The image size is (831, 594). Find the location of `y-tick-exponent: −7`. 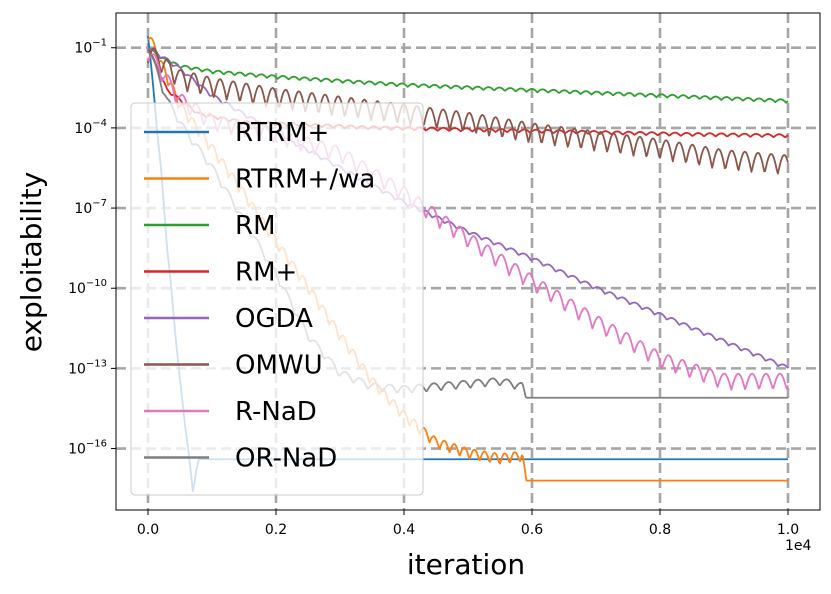

y-tick-exponent: −7 is located at coordinates (99, 203).